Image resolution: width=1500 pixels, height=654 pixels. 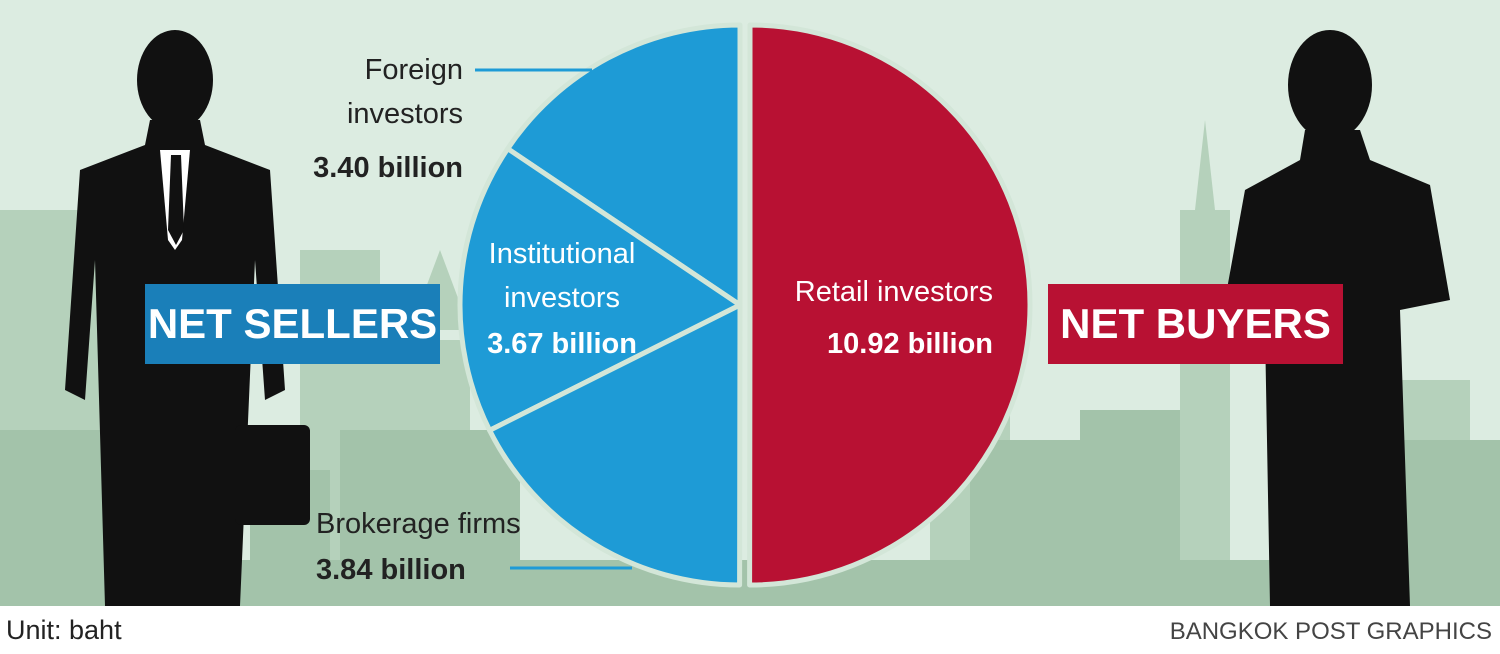 What do you see at coordinates (893, 292) in the screenshot?
I see `slice-label: Retail investors` at bounding box center [893, 292].